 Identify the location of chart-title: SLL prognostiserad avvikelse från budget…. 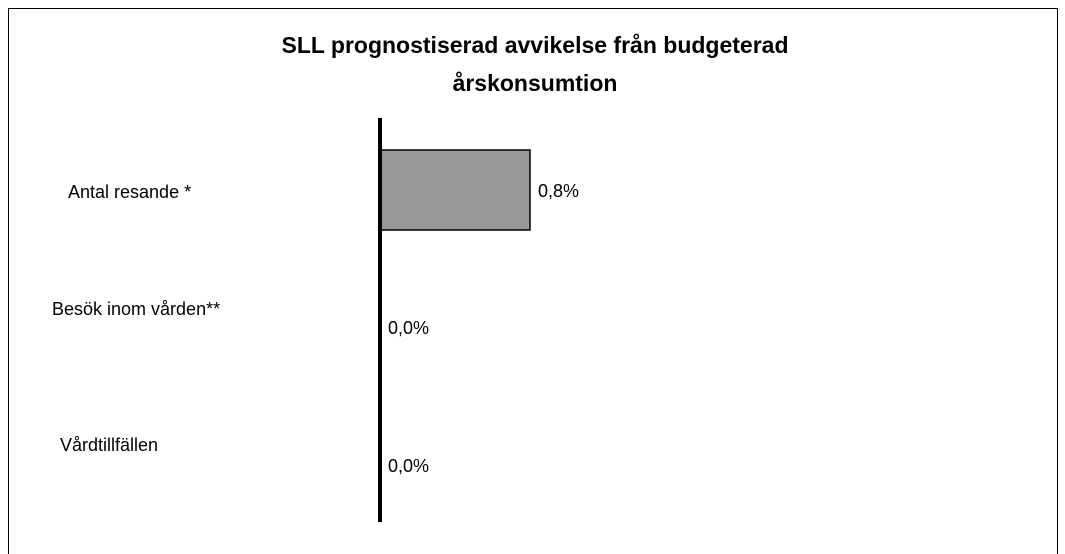
(535, 45).